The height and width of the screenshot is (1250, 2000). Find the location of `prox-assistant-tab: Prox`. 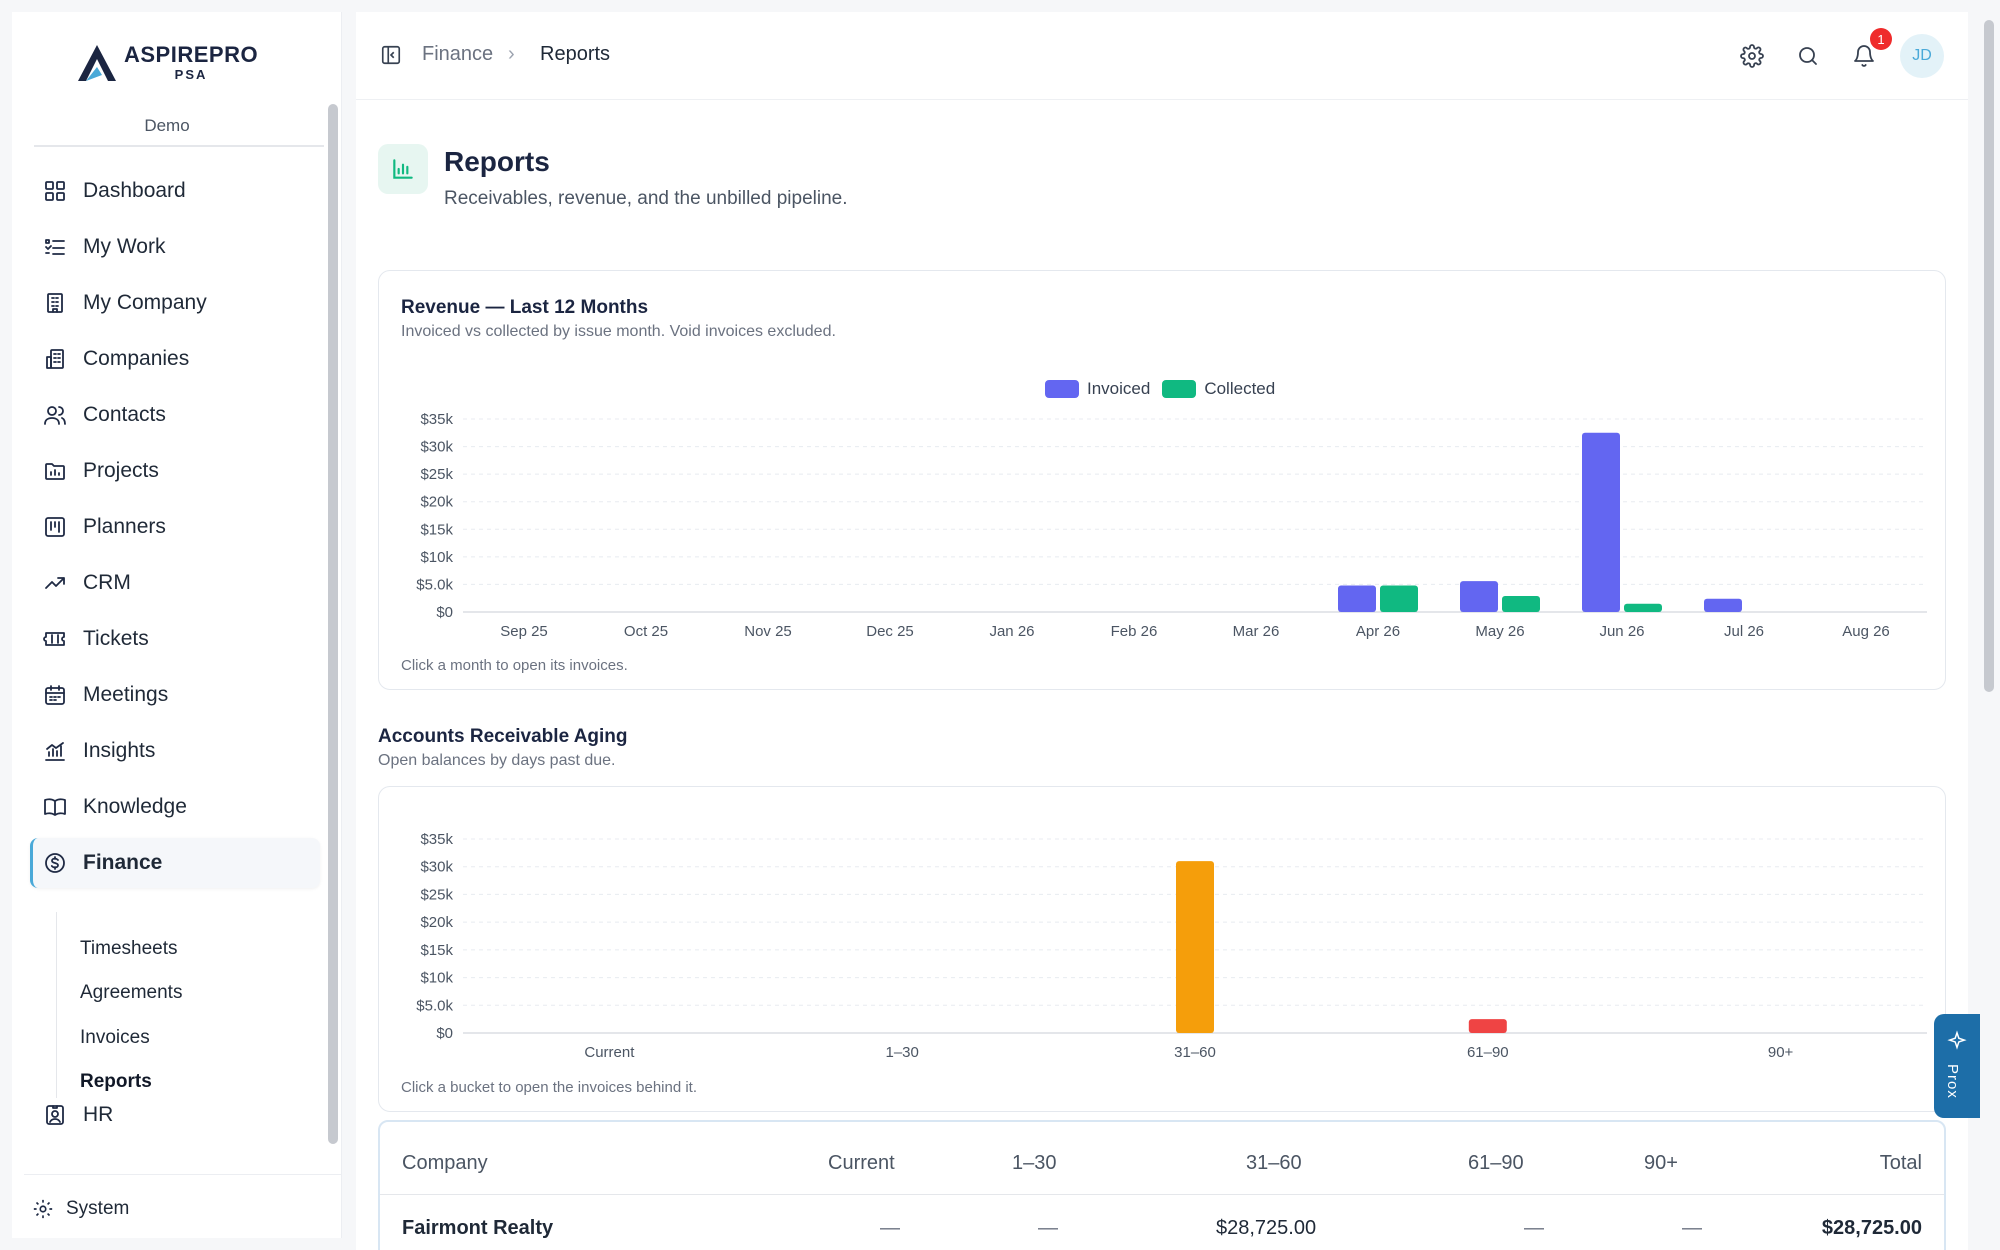

prox-assistant-tab: Prox is located at coordinates (1957, 1066).